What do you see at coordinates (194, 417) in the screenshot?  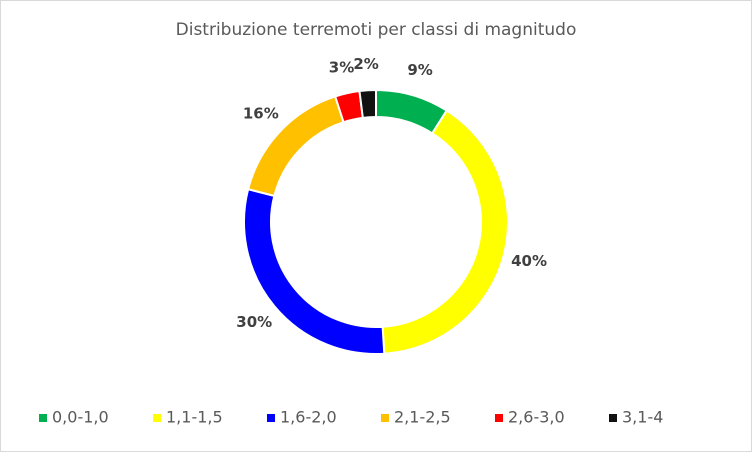 I see `legend-label: 1,1-1,5` at bounding box center [194, 417].